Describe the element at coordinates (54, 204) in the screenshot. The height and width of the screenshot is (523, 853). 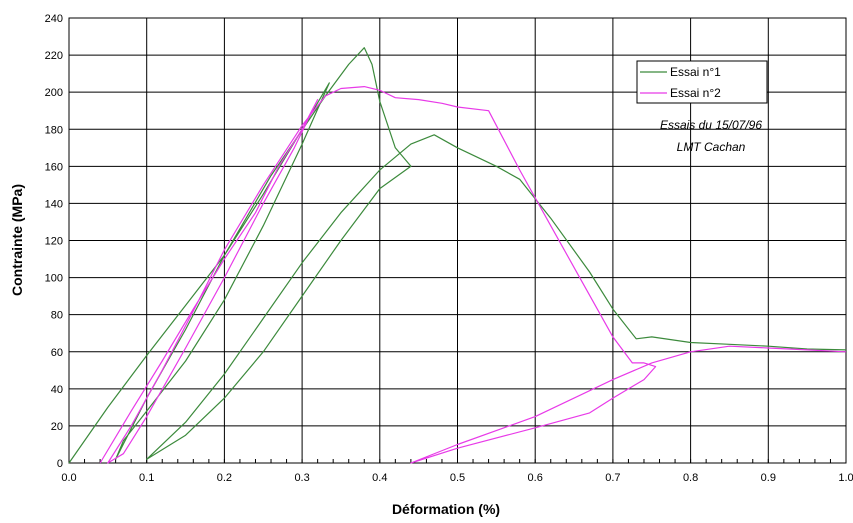
I see `y-tick-label-7: 140` at that location.